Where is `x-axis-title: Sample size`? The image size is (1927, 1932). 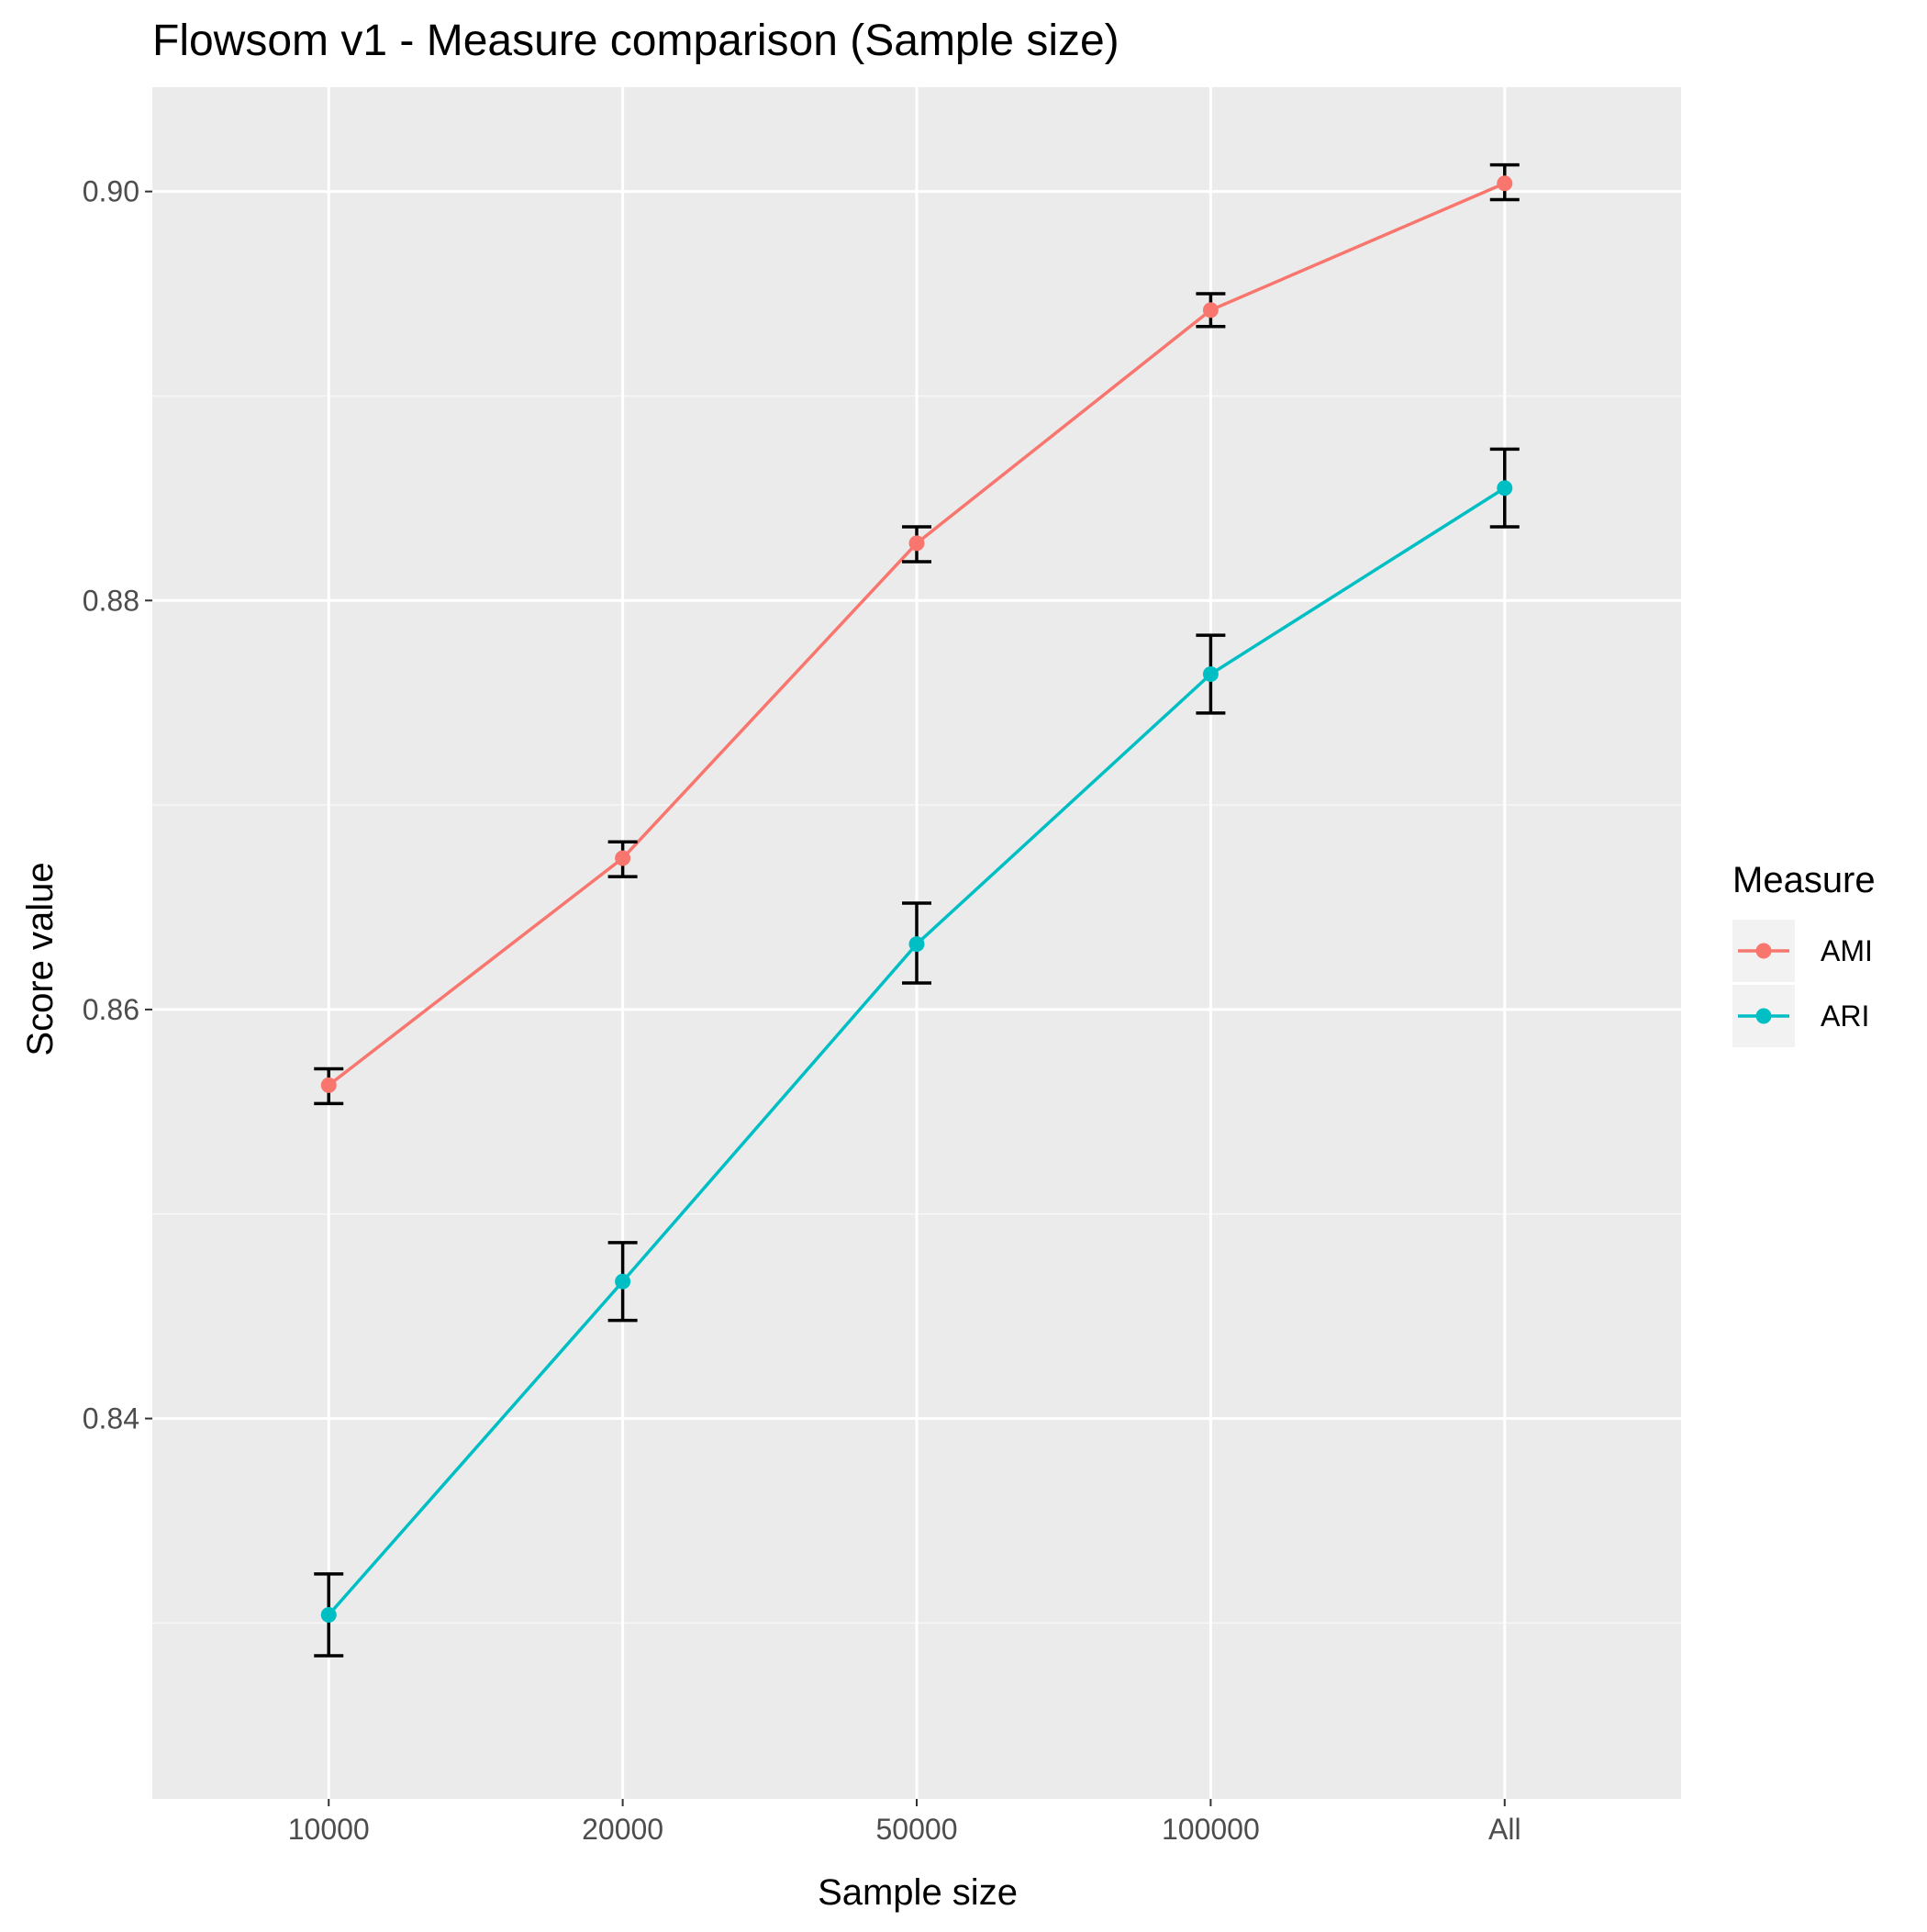
x-axis-title: Sample size is located at coordinates (918, 1892).